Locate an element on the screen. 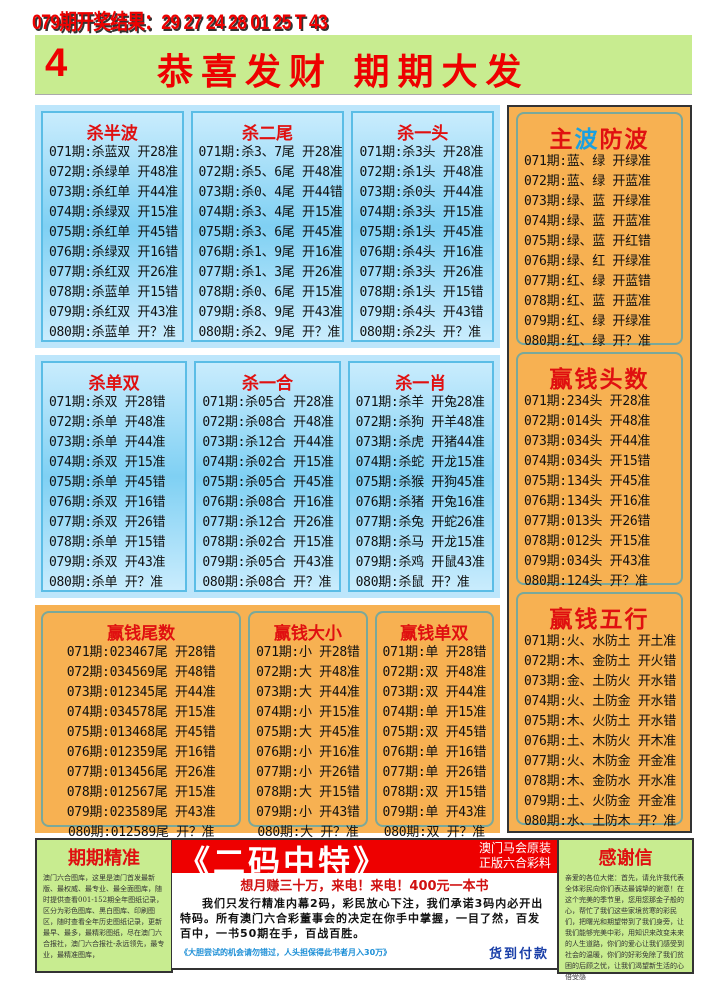  prediction-row: 072期:杀1头 开48准 is located at coordinates (421, 172).